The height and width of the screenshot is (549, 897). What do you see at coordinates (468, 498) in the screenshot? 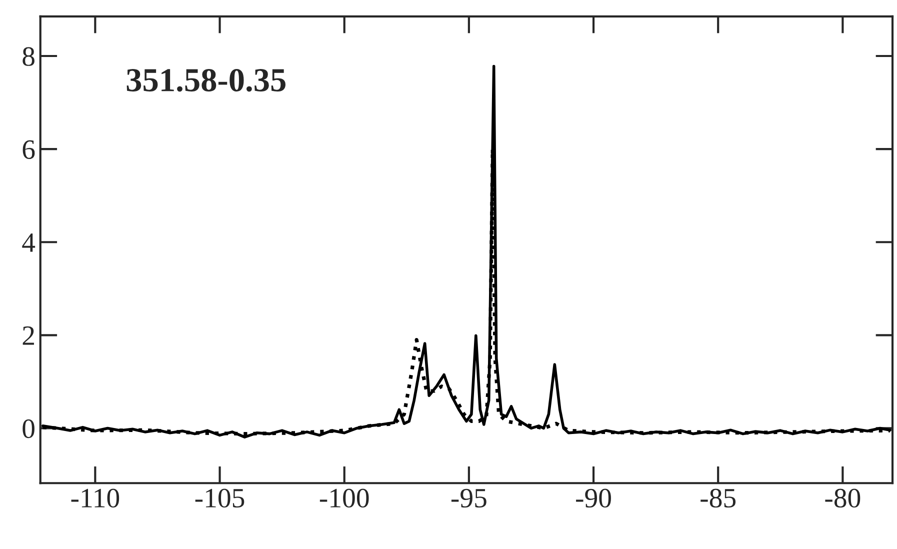
I see `x-tick-label: -95` at bounding box center [468, 498].